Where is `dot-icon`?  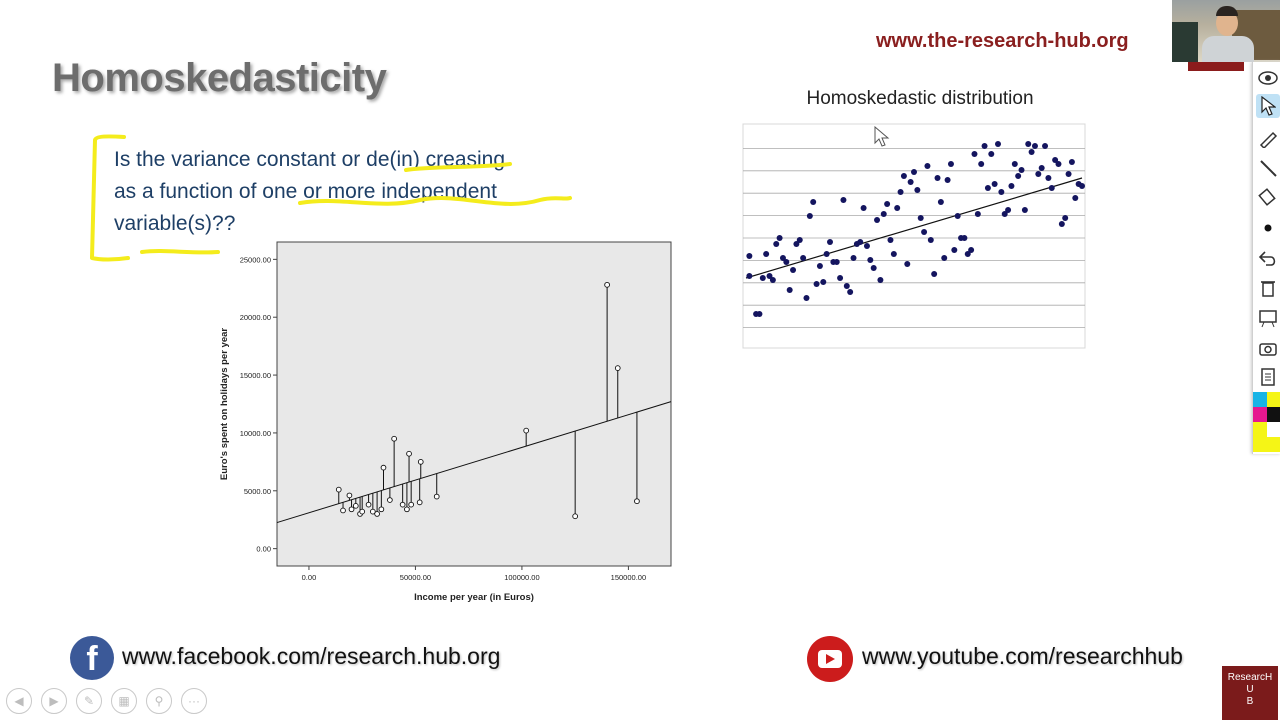 dot-icon is located at coordinates (1268, 228).